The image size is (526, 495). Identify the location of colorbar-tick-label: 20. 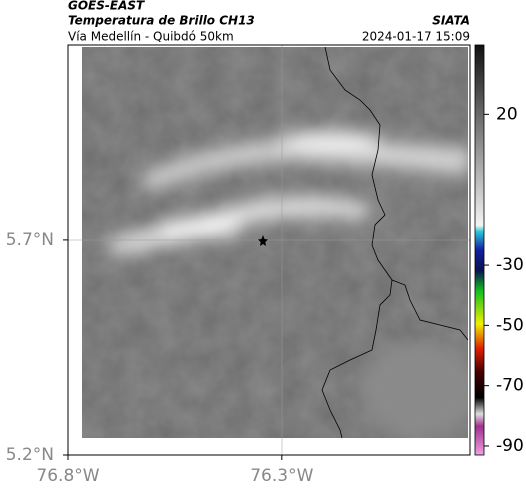
(507, 114).